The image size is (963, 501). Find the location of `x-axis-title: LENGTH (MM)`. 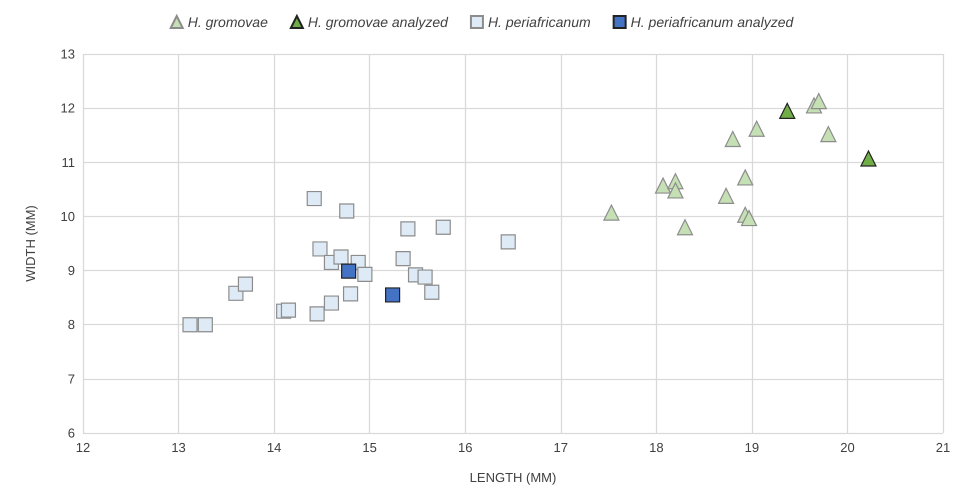

x-axis-title: LENGTH (MM) is located at coordinates (513, 477).